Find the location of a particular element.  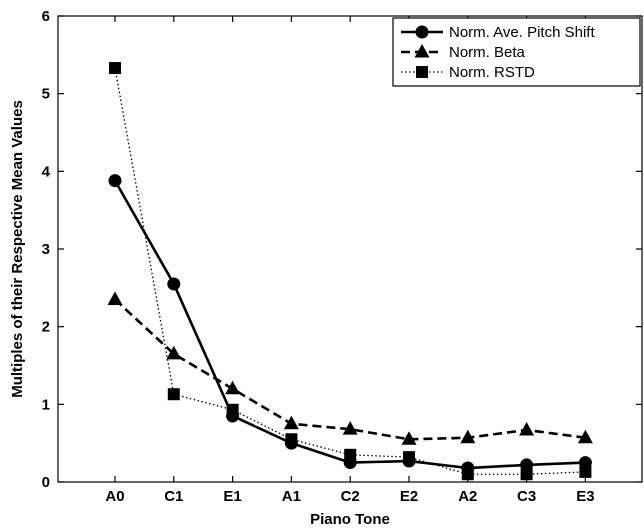

x-tick-label: C1 is located at coordinates (173, 496).